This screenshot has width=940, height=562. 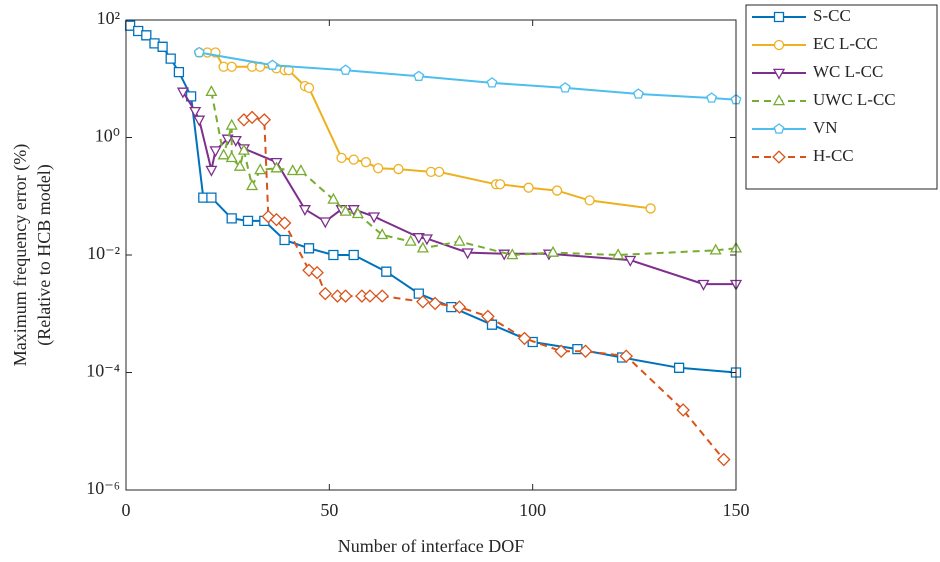 I want to click on y-axis-label: (Relative to HCB model), so click(x=44, y=254).